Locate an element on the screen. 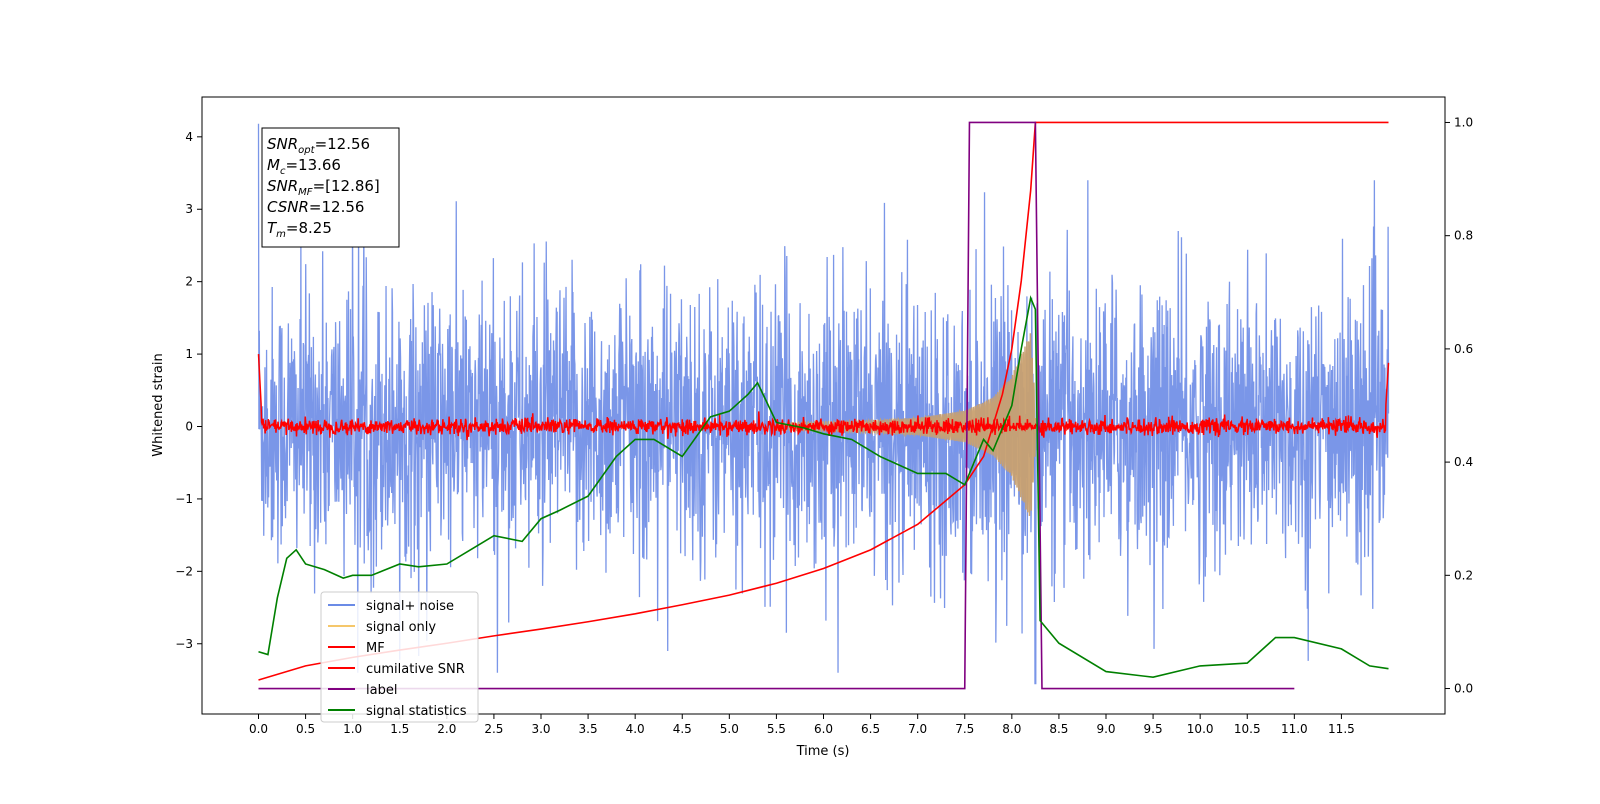 This screenshot has height=804, width=1600. y-tick-label: 0 is located at coordinates (189, 427).